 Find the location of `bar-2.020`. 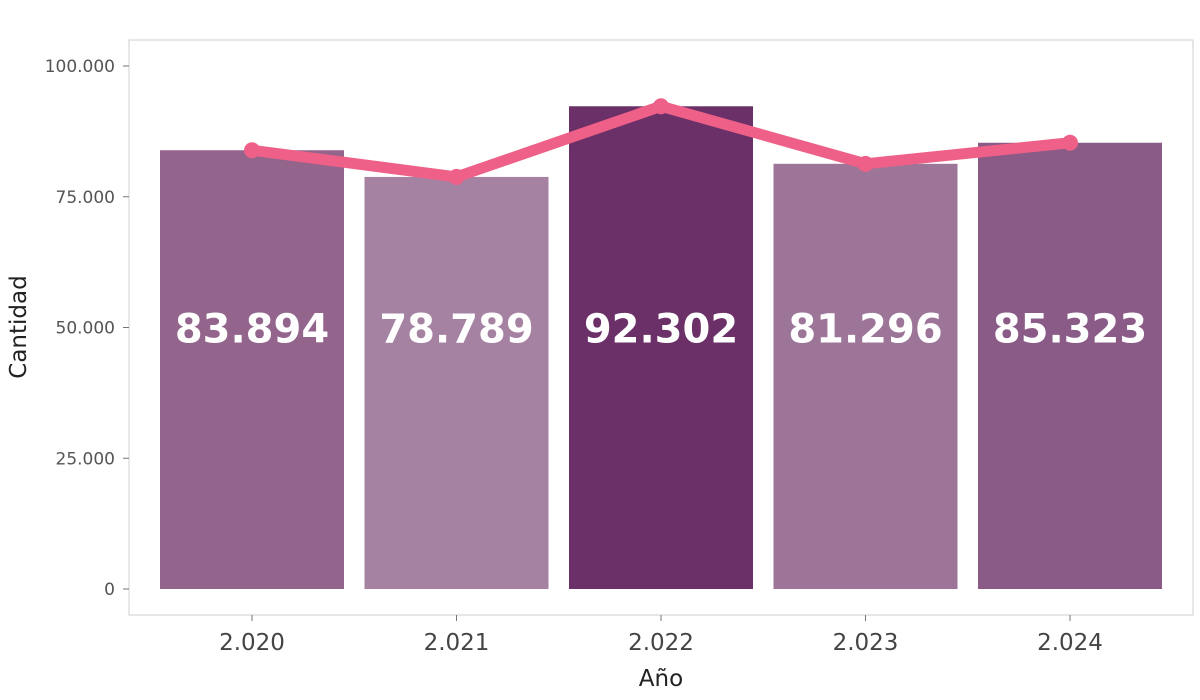

bar-2.020 is located at coordinates (252, 369).